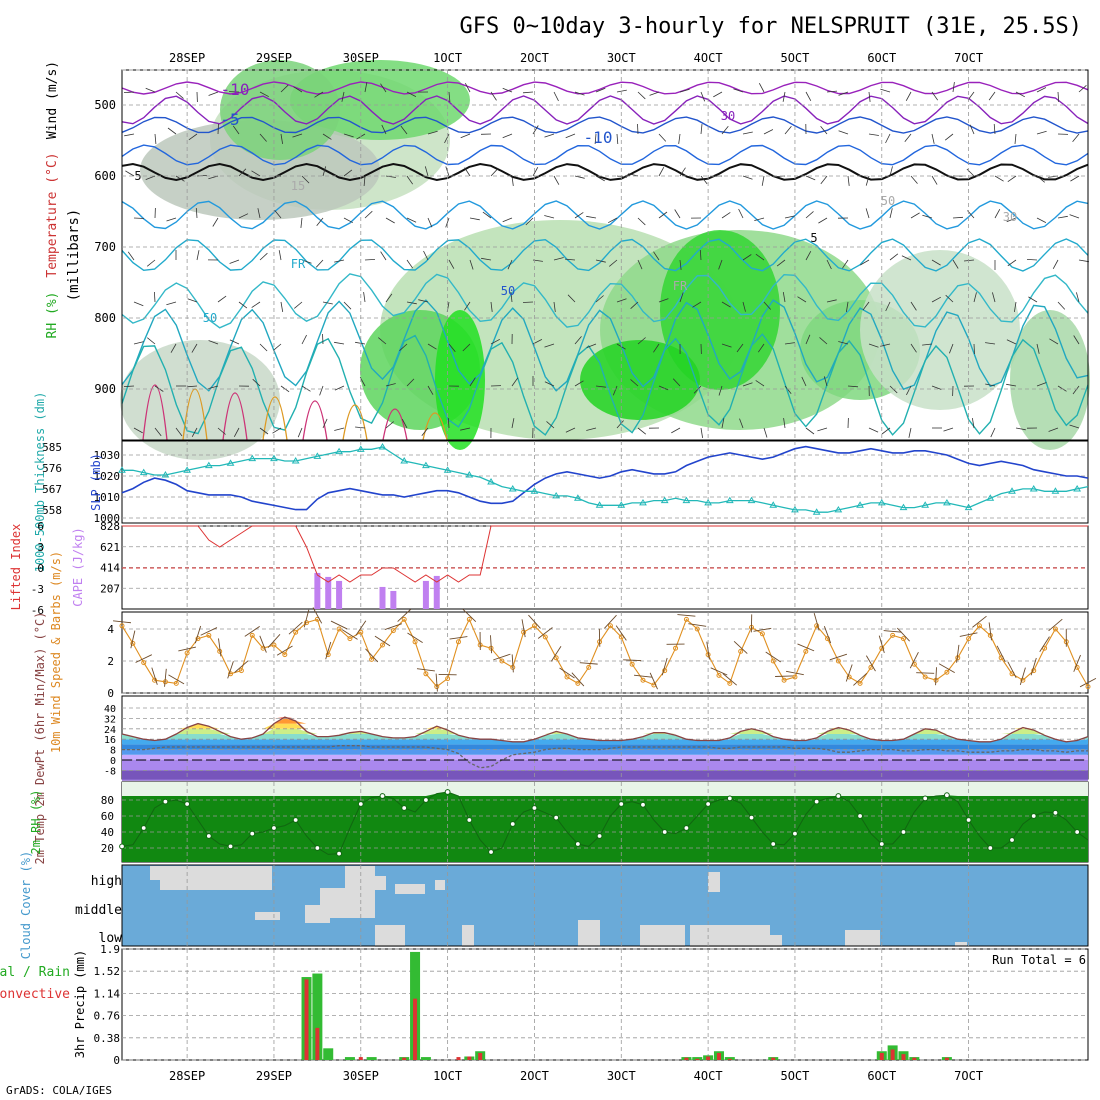 This screenshot has width=1100, height=1100. Describe the element at coordinates (559, 822) in the screenshot. I see `rh-panel: 80 60 40 20 2m RH (%)` at that location.